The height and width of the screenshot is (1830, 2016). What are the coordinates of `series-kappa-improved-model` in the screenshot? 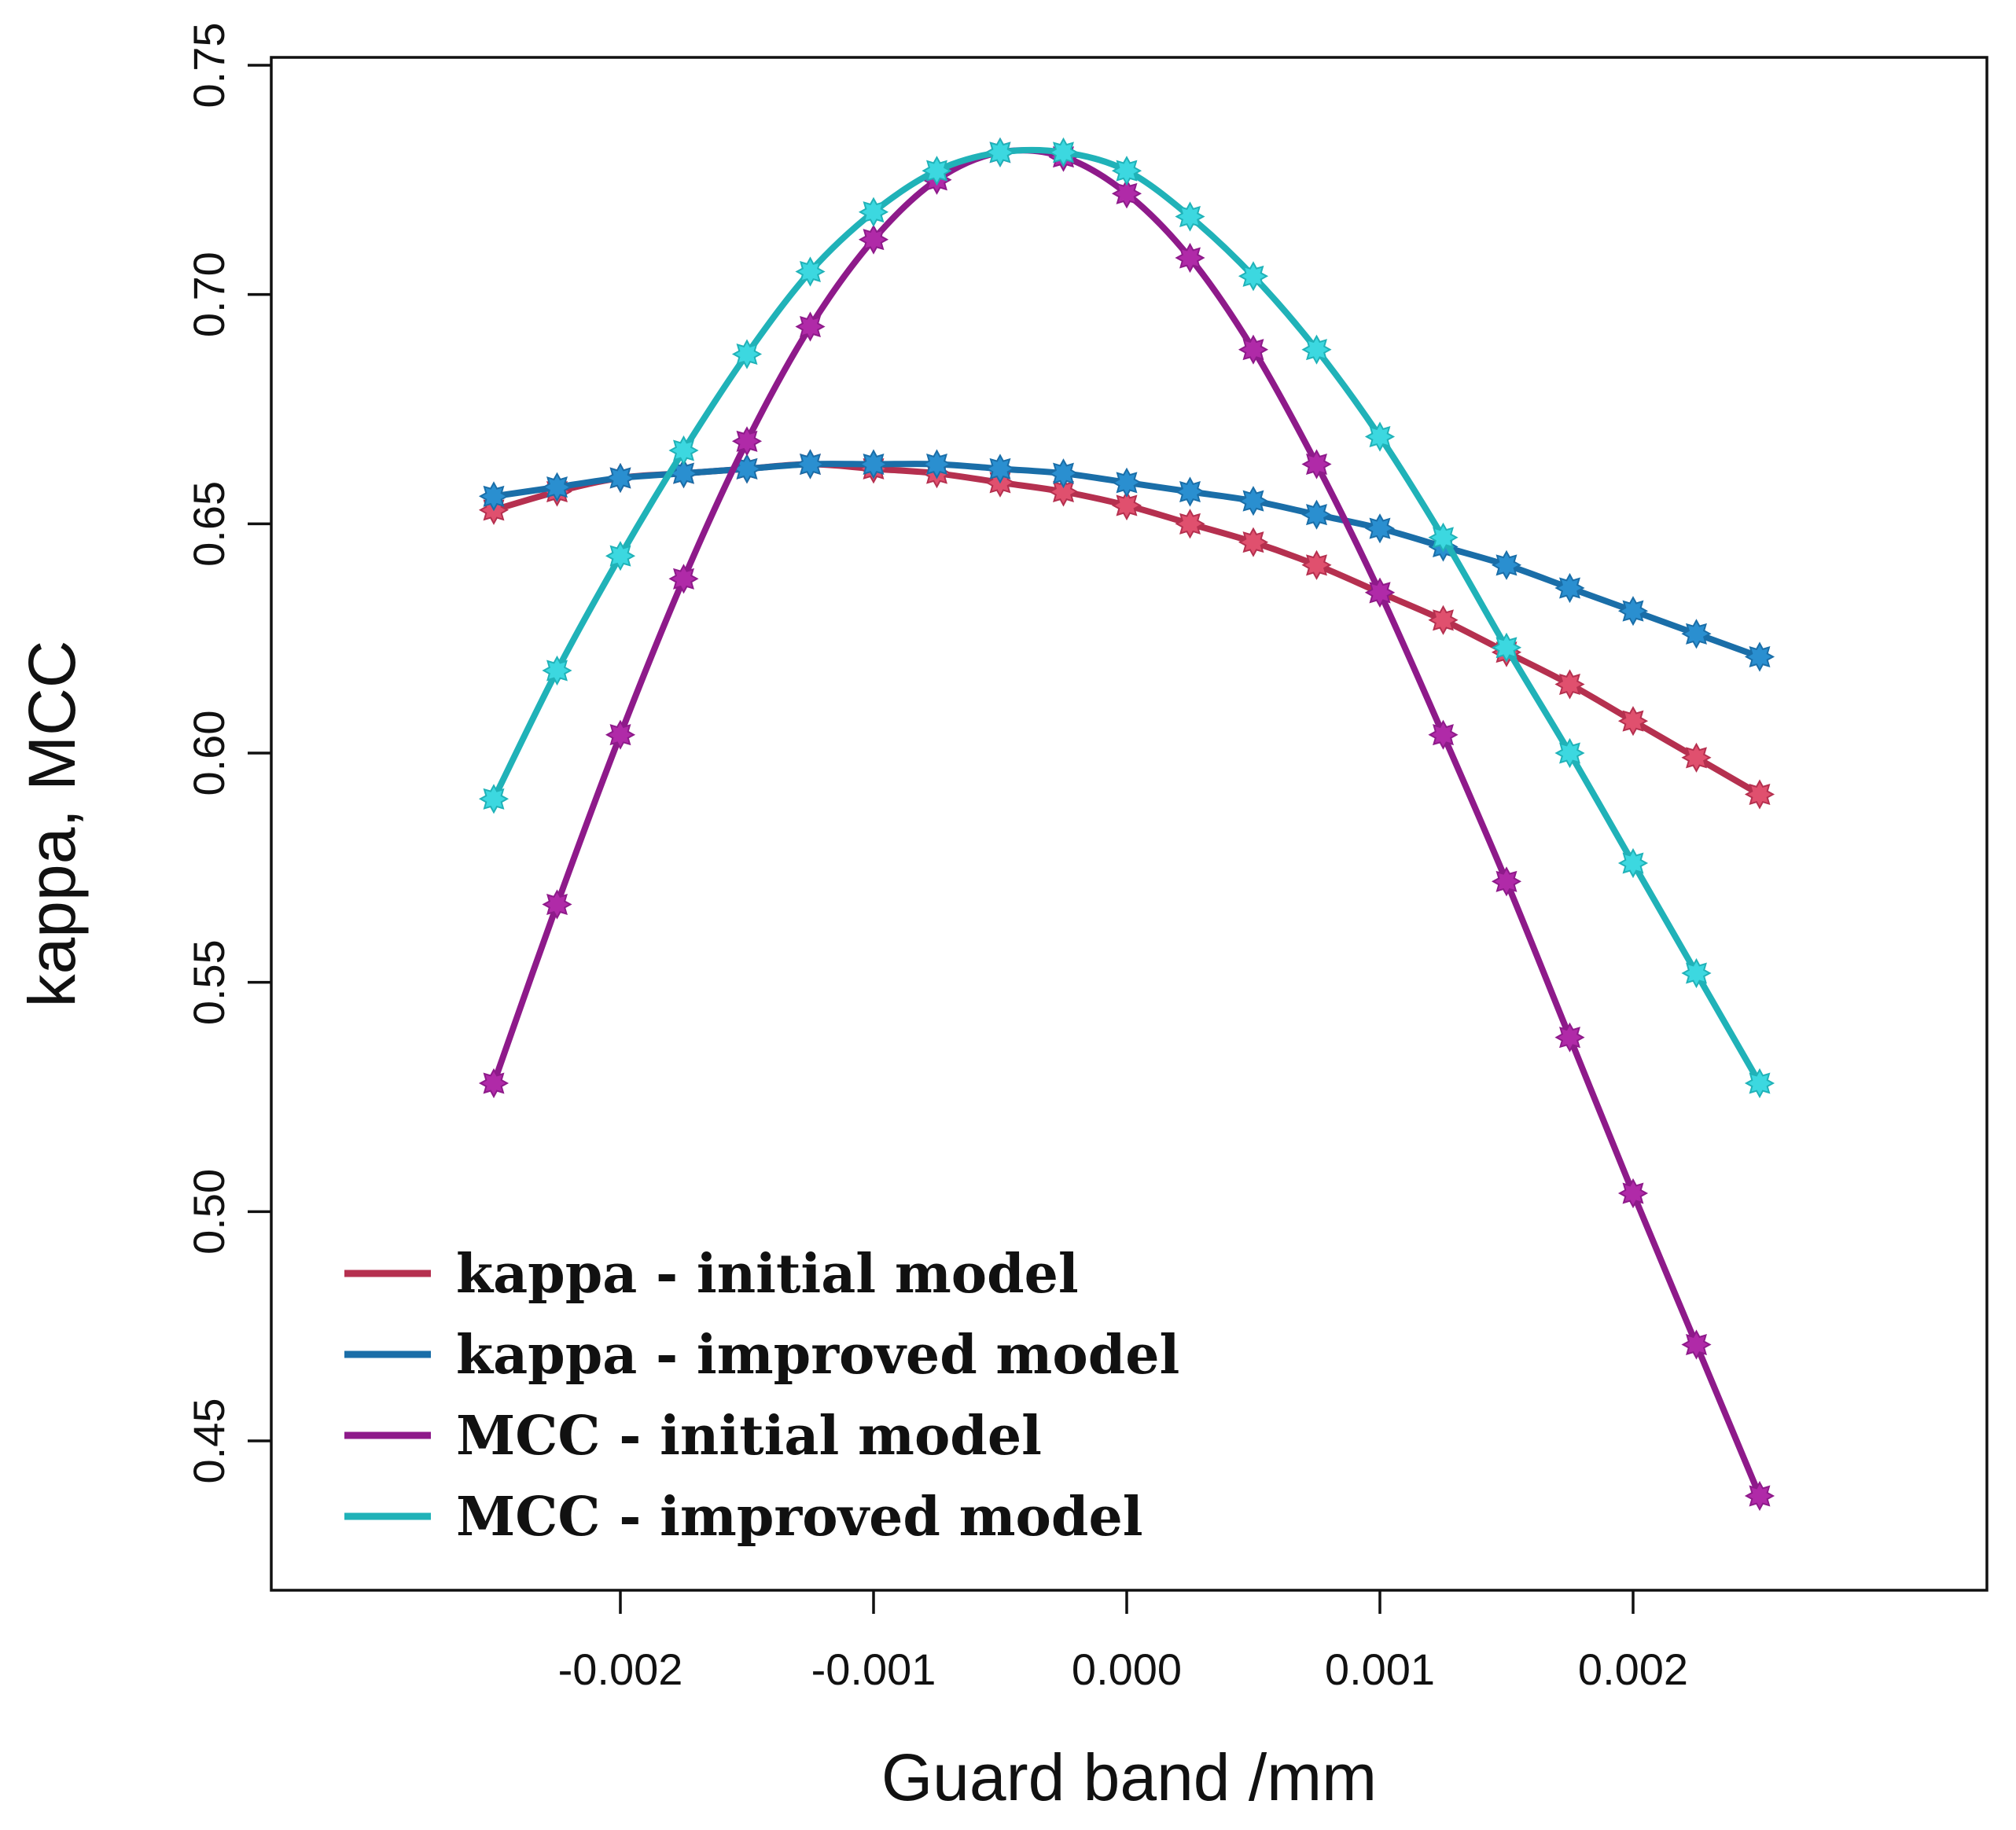 It's located at (1126, 560).